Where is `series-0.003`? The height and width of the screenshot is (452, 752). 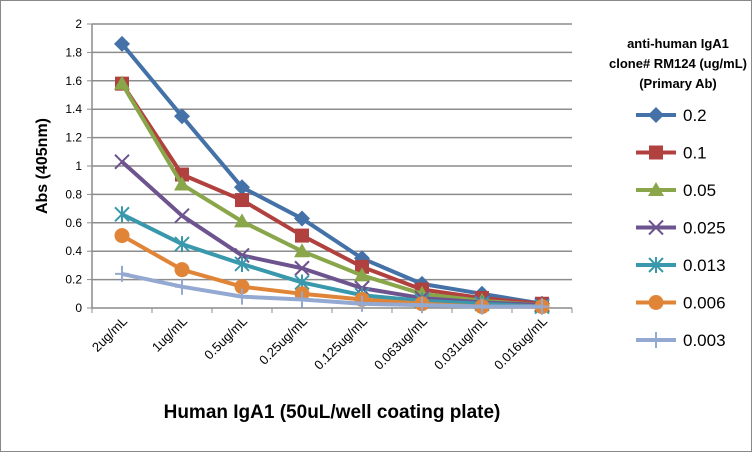
series-0.003 is located at coordinates (332, 290).